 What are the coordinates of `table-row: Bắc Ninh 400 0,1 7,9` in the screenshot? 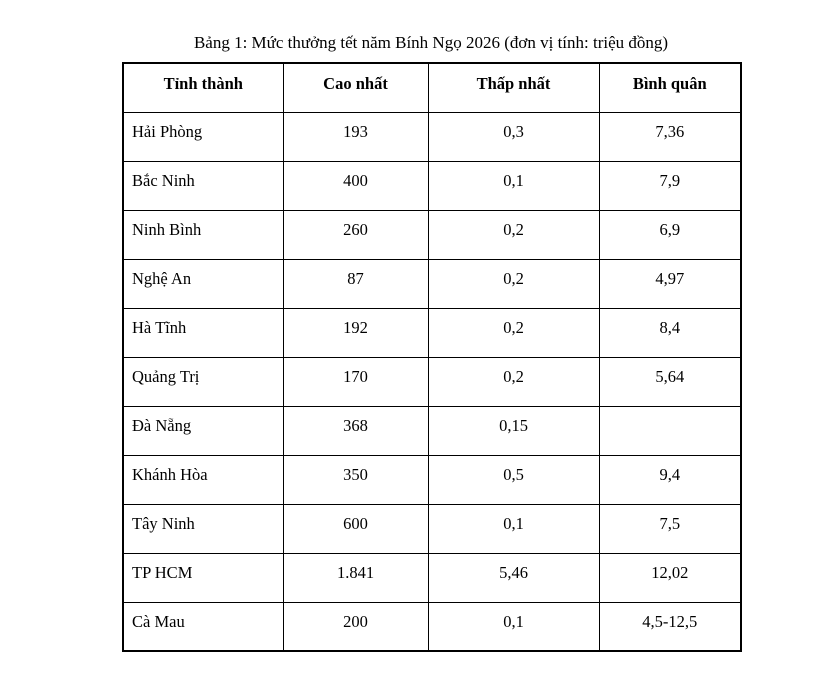 It's located at (432, 185).